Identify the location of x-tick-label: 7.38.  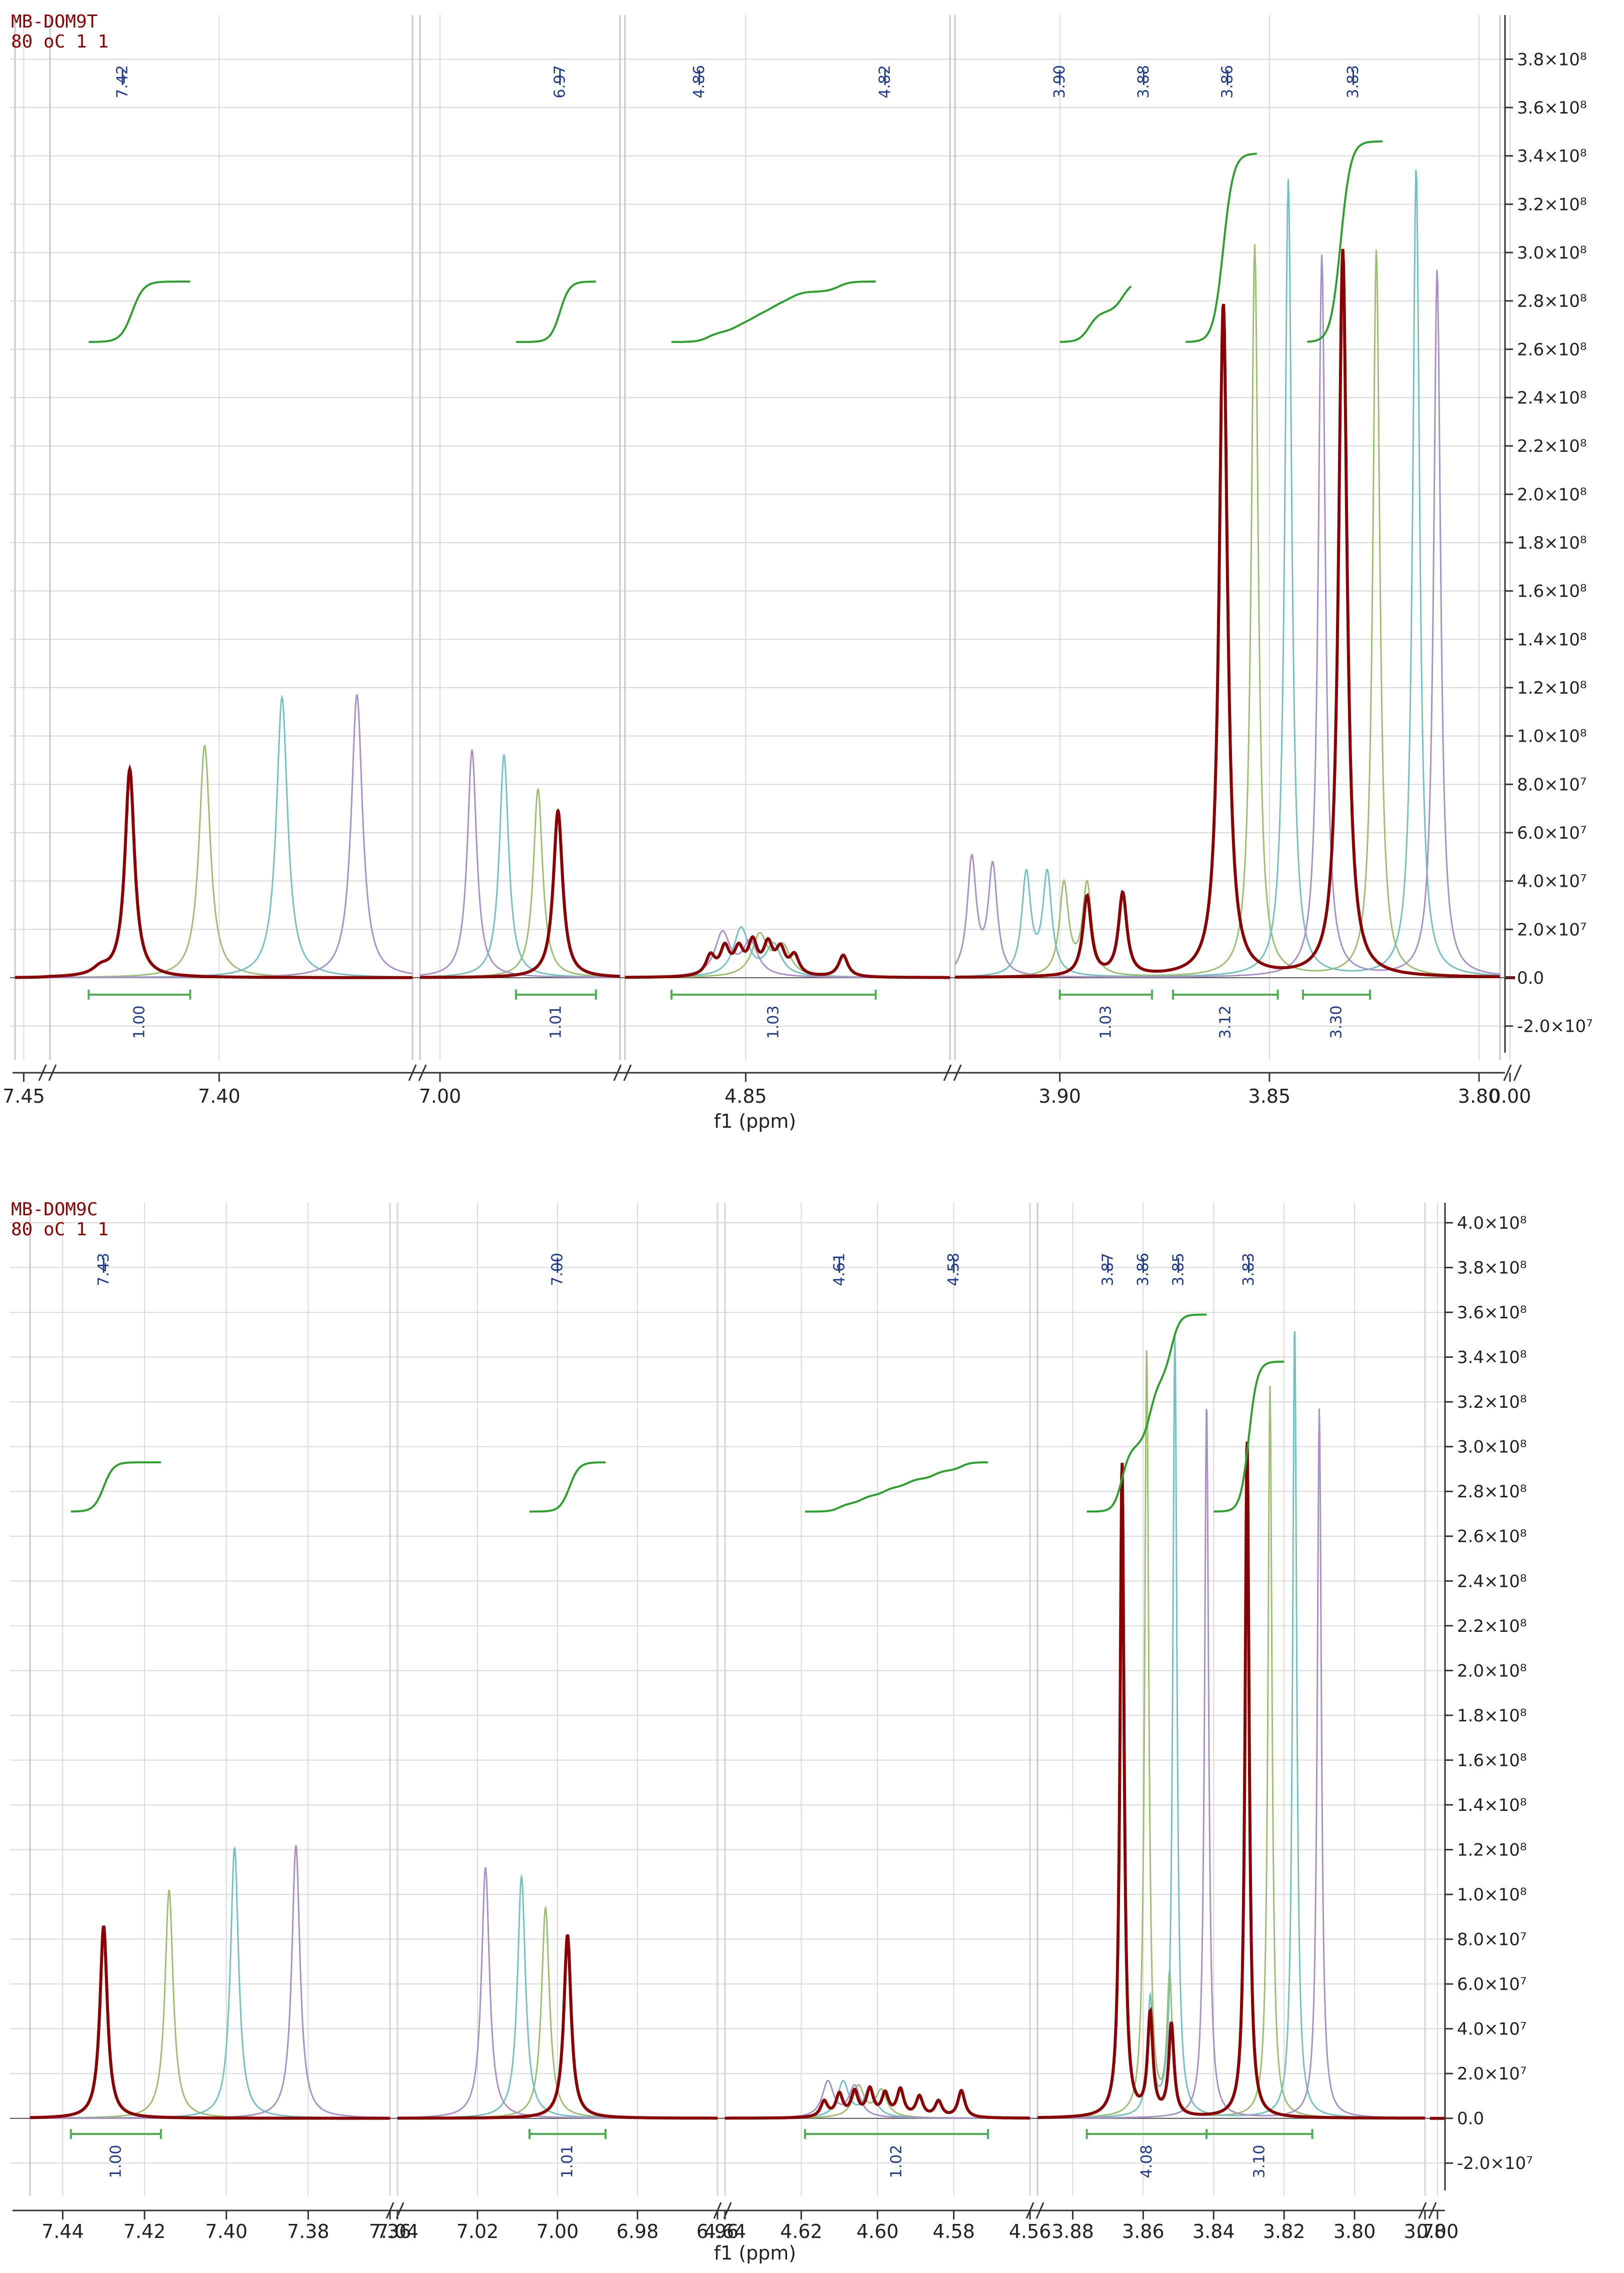
(308, 2231).